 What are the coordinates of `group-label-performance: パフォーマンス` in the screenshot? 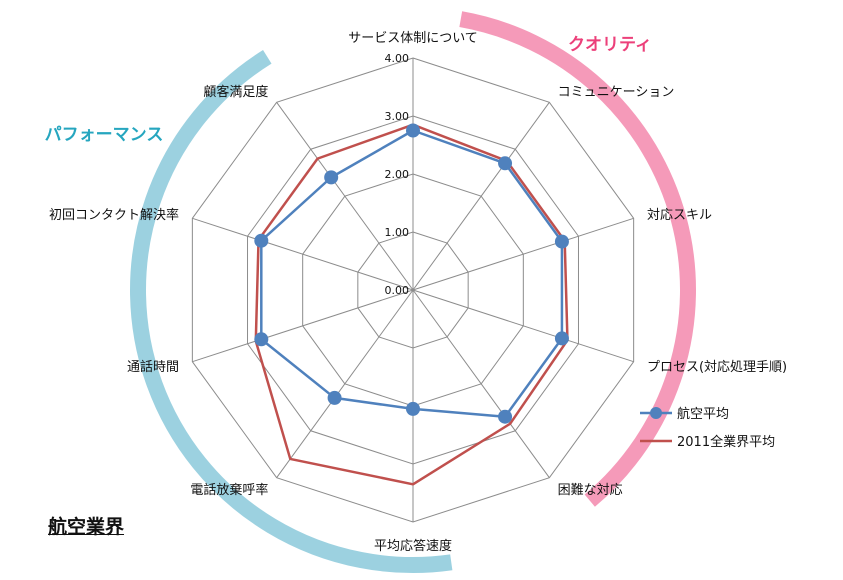 It's located at (104, 135).